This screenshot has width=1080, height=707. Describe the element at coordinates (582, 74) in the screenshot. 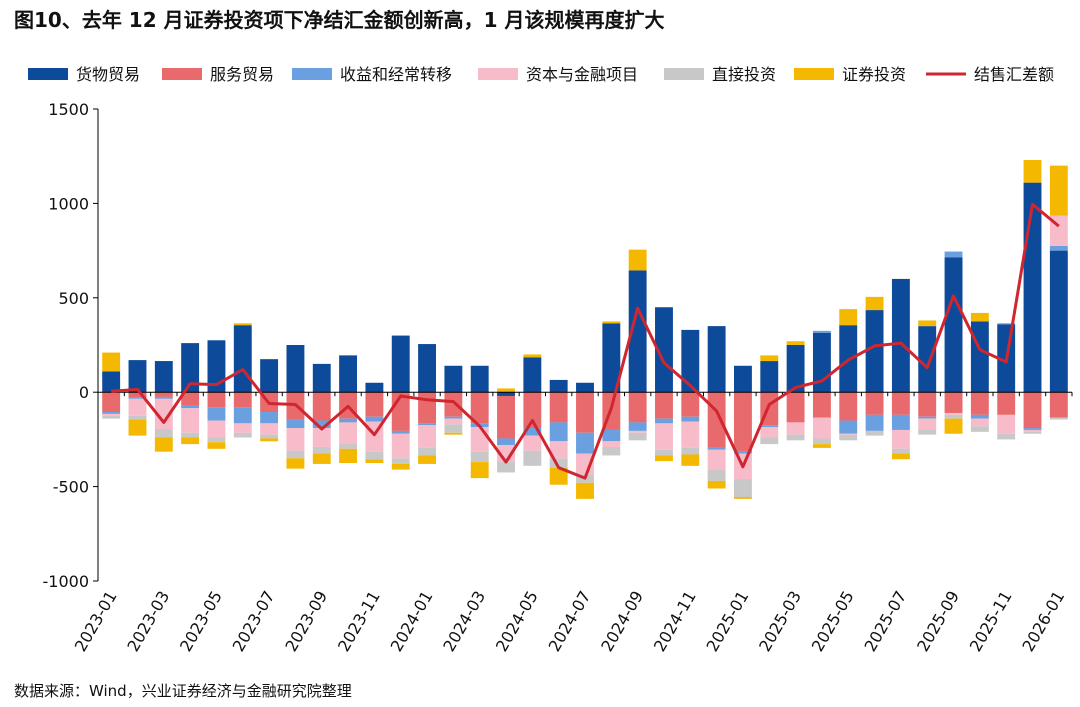

I see `legend-label: 资本与金融项目` at that location.